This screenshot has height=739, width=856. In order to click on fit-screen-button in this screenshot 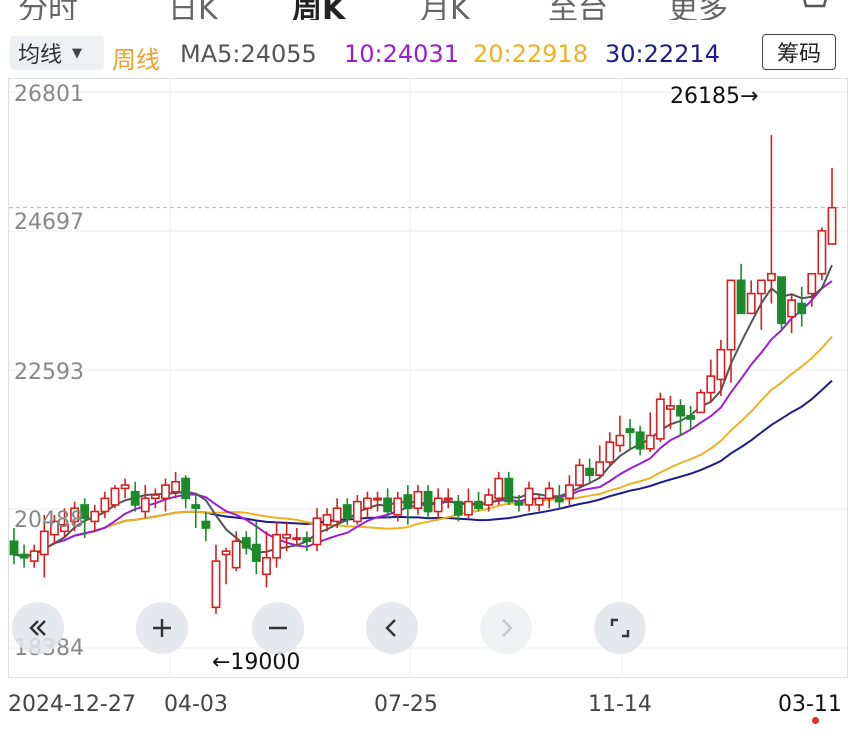, I will do `click(620, 628)`.